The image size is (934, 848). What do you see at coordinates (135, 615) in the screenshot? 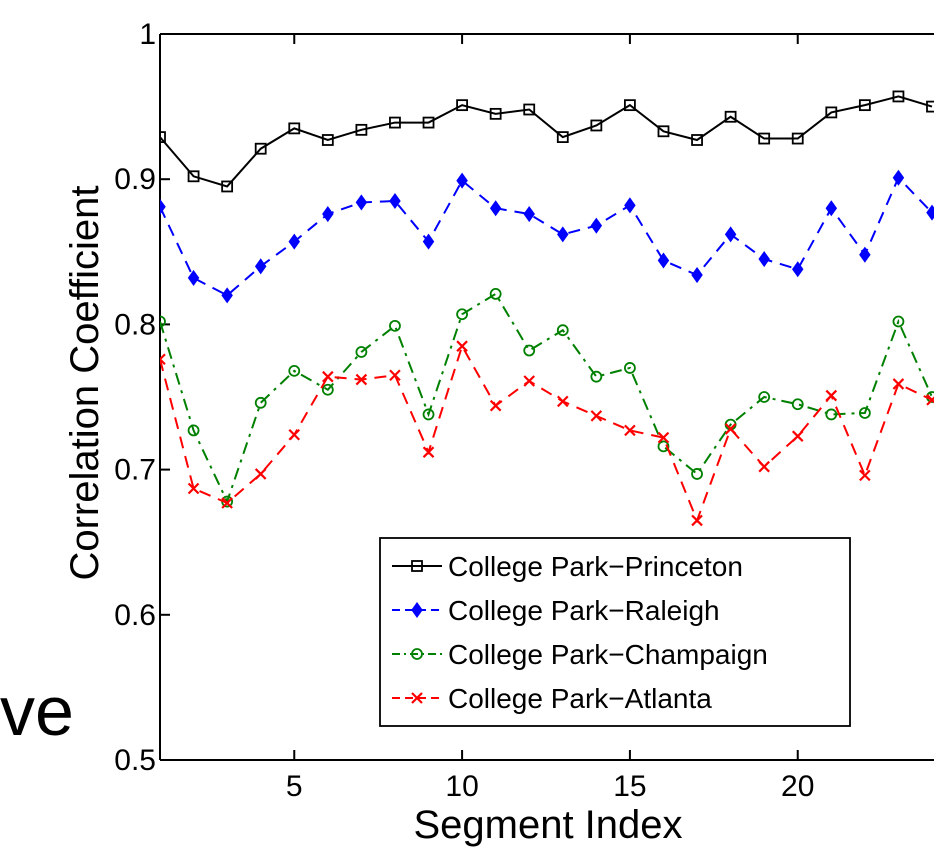
I see `y-tick-label: 0.6` at bounding box center [135, 615].